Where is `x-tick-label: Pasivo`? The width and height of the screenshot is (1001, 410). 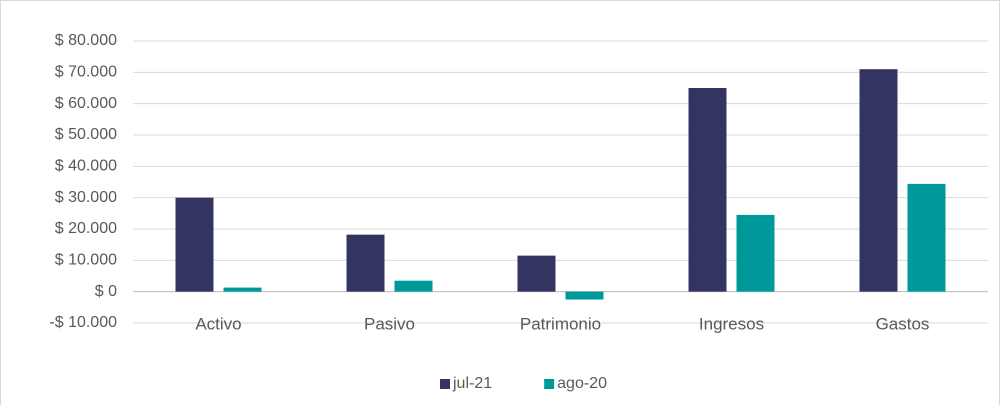 x-tick-label: Pasivo is located at coordinates (389, 323).